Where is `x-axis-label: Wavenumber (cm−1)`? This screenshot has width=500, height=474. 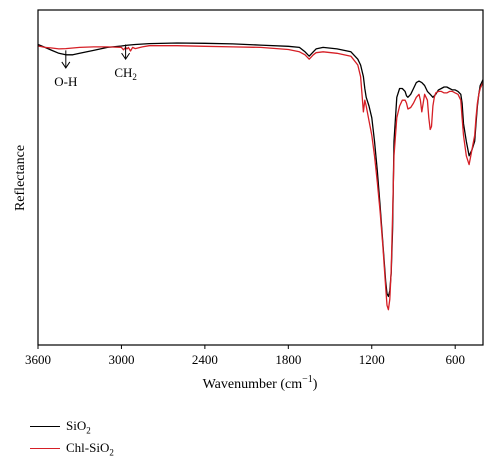 x-axis-label: Wavenumber (cm−1) is located at coordinates (260, 383).